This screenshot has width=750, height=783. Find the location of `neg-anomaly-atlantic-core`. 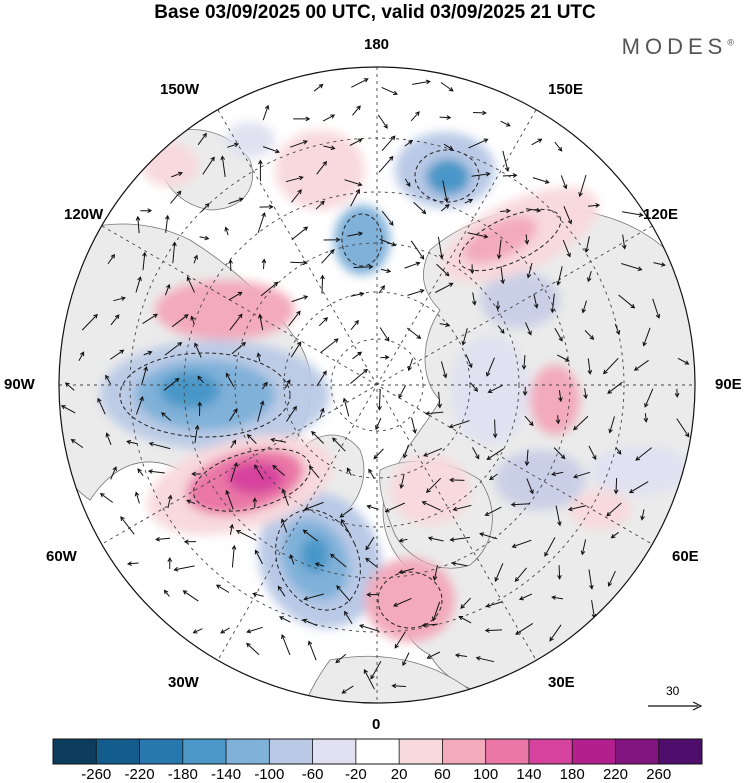

neg-anomaly-atlantic-core is located at coordinates (315, 555).